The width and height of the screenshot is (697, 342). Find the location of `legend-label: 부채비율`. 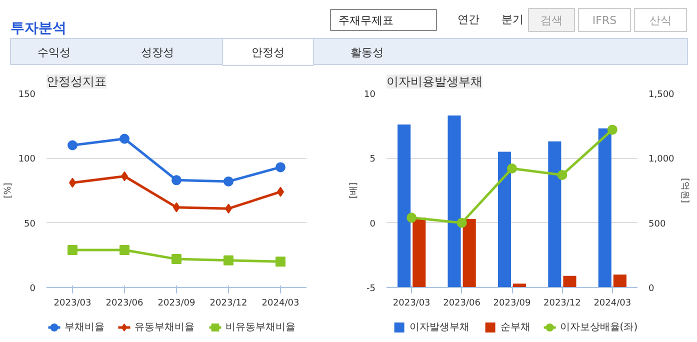

legend-label: 부채비율 is located at coordinates (84, 327).